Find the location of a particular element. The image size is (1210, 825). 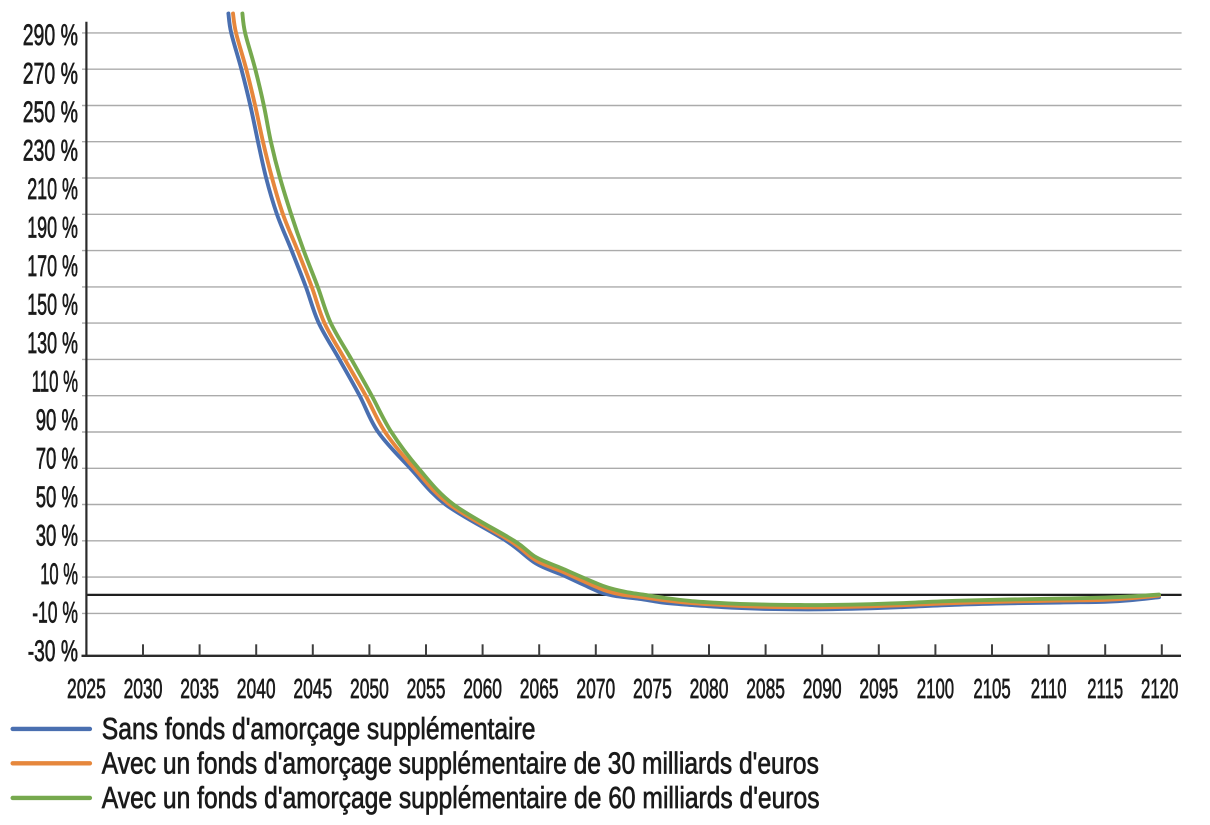

svg-text: 2080 is located at coordinates (709, 688).